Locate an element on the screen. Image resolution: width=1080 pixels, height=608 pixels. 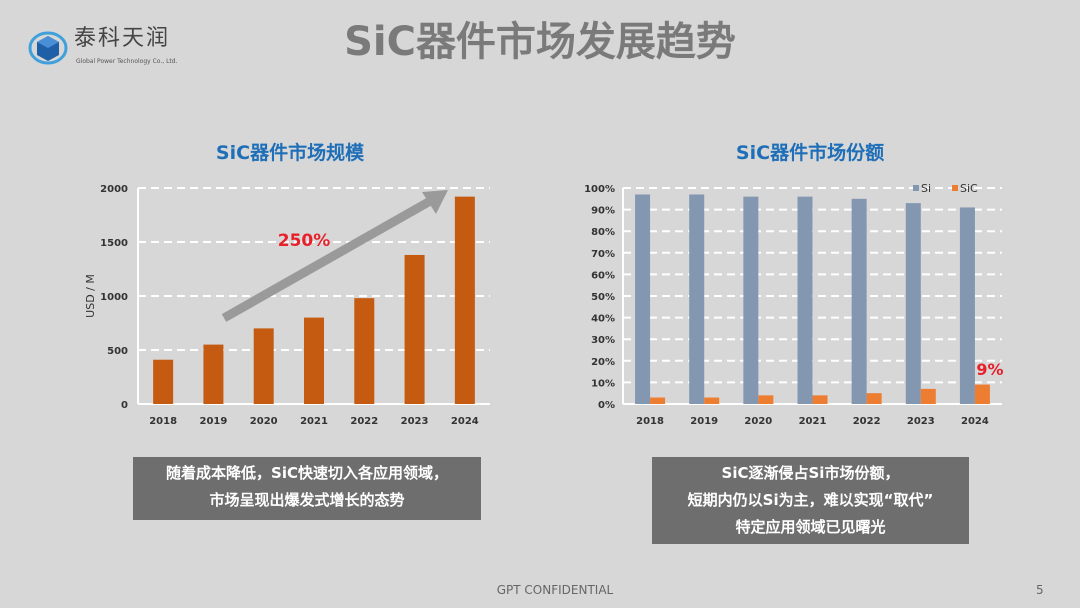
bar-si-2018 is located at coordinates (643, 299).